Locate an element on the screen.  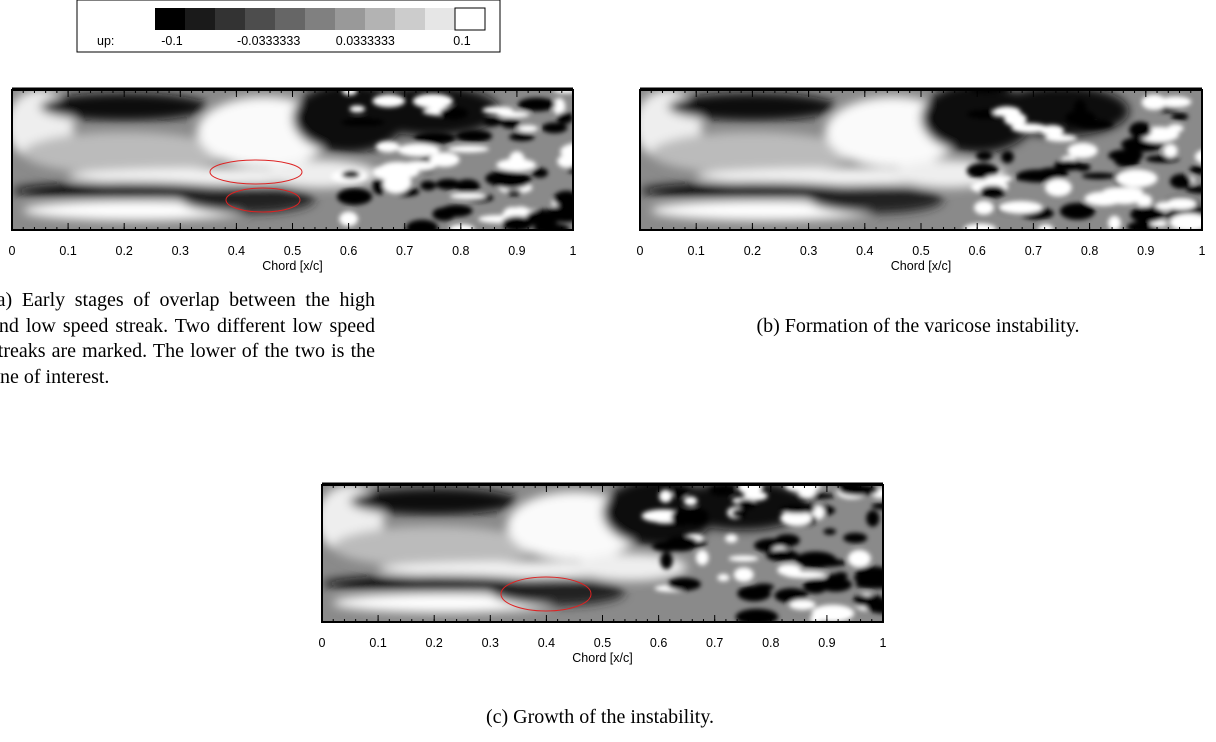
x-tick-label: 0.6 is located at coordinates (977, 251).